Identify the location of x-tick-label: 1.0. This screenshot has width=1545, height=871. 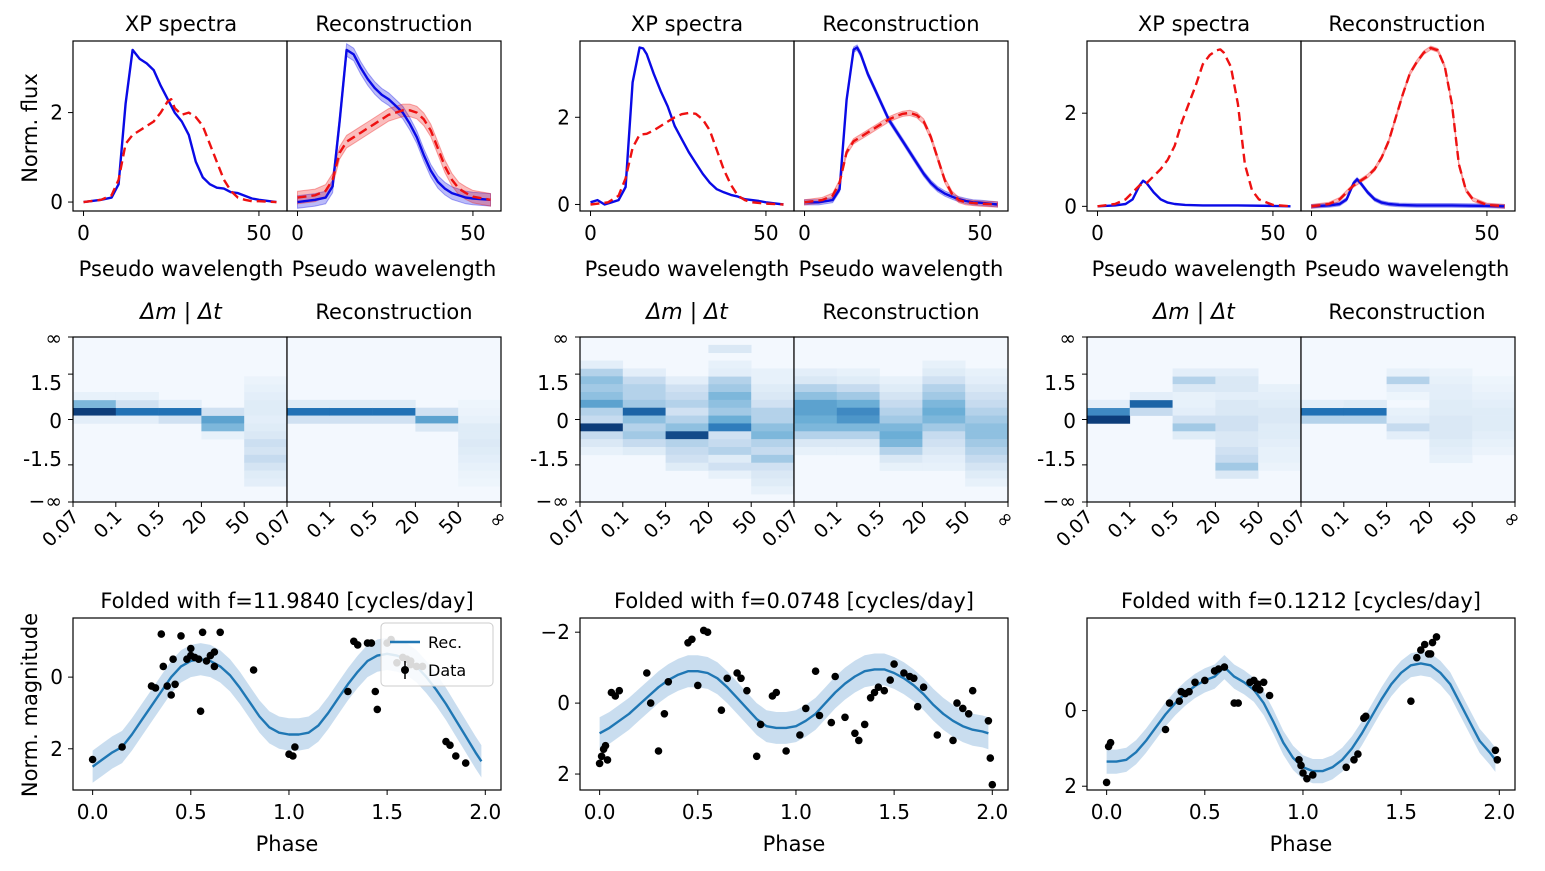
(1303, 812).